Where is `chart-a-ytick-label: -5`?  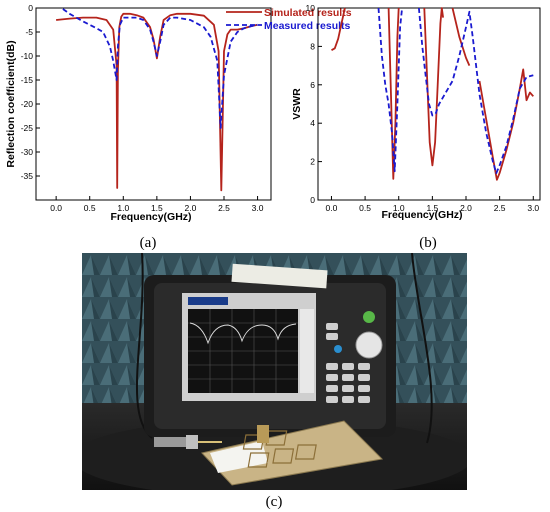
chart-a-ytick-label: -5 is located at coordinates (29, 32).